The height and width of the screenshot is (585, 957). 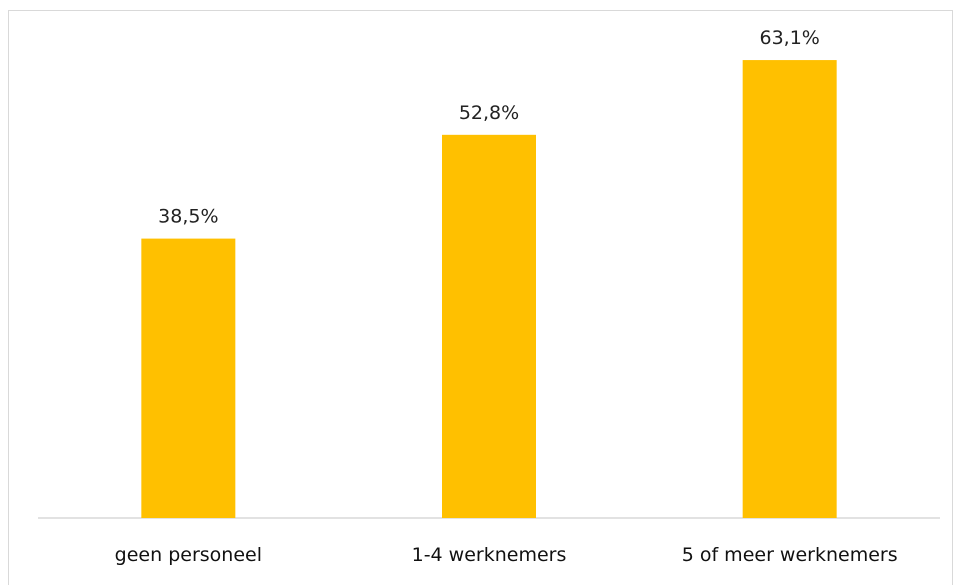 I want to click on data-label-2: 52,8%, so click(x=489, y=113).